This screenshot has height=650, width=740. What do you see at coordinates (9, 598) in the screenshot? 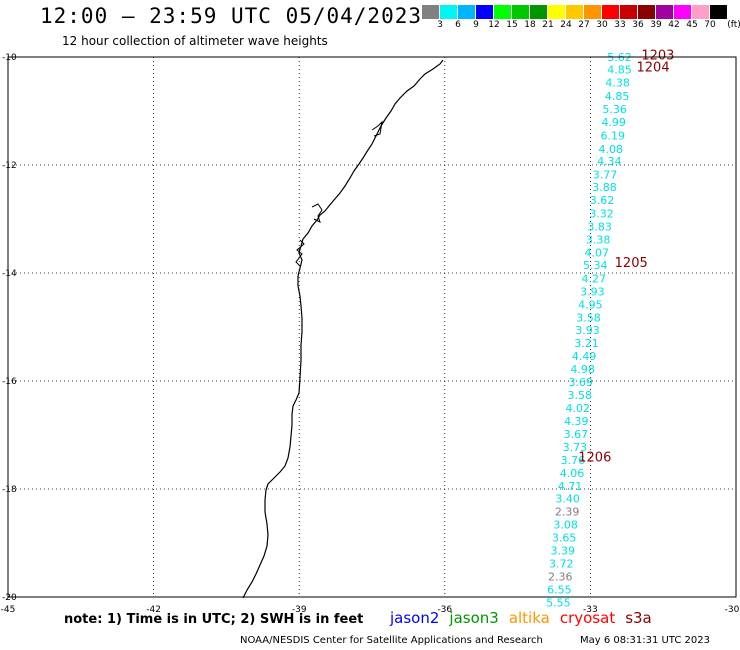
I see `lat-tick-label: -20` at bounding box center [9, 598].